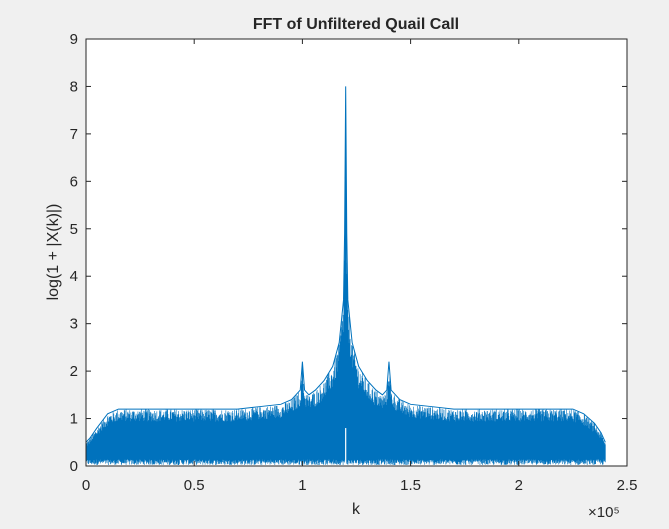  Describe the element at coordinates (74, 466) in the screenshot. I see `y-tick-label: 0` at that location.